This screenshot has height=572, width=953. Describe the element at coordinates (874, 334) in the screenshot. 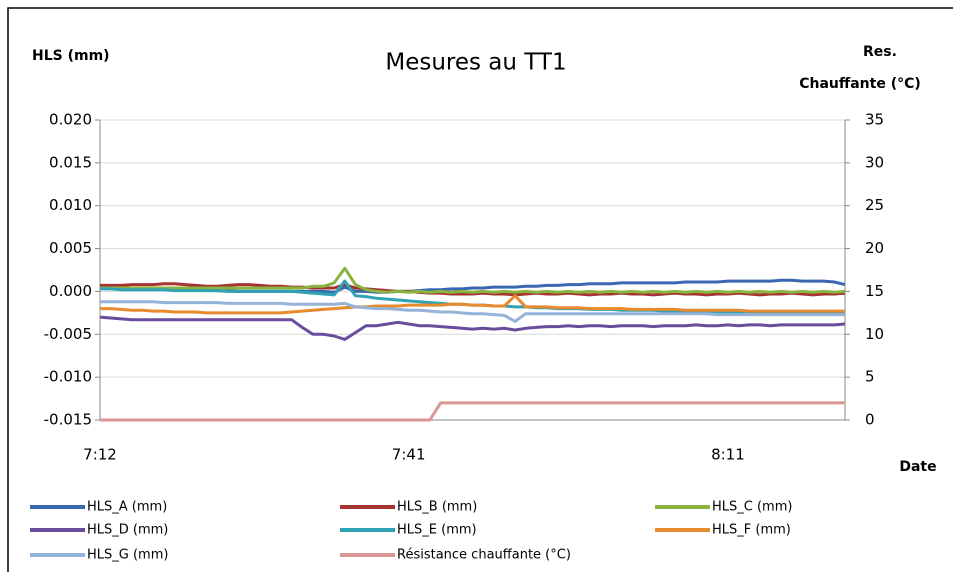

I see `y2-tick-label: 10` at that location.